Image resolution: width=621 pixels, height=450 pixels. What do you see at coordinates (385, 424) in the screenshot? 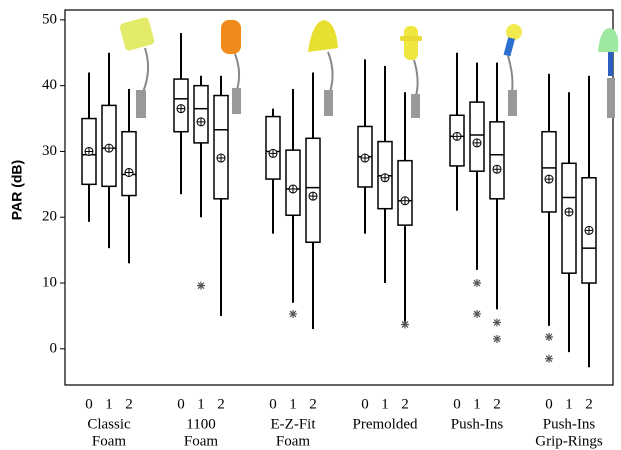
I see `group-label: Premolded` at bounding box center [385, 424].